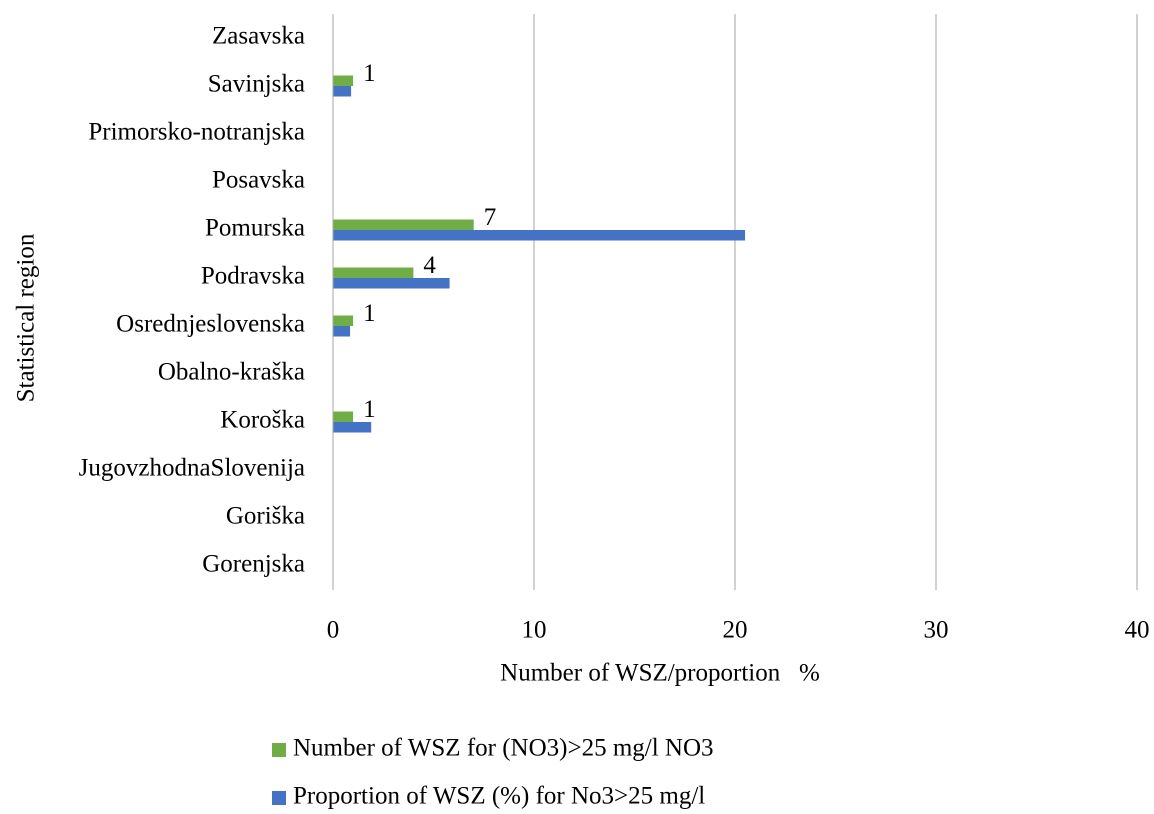  I want to click on x-axis-label: Number of WSZ/proportion %, so click(660, 673).